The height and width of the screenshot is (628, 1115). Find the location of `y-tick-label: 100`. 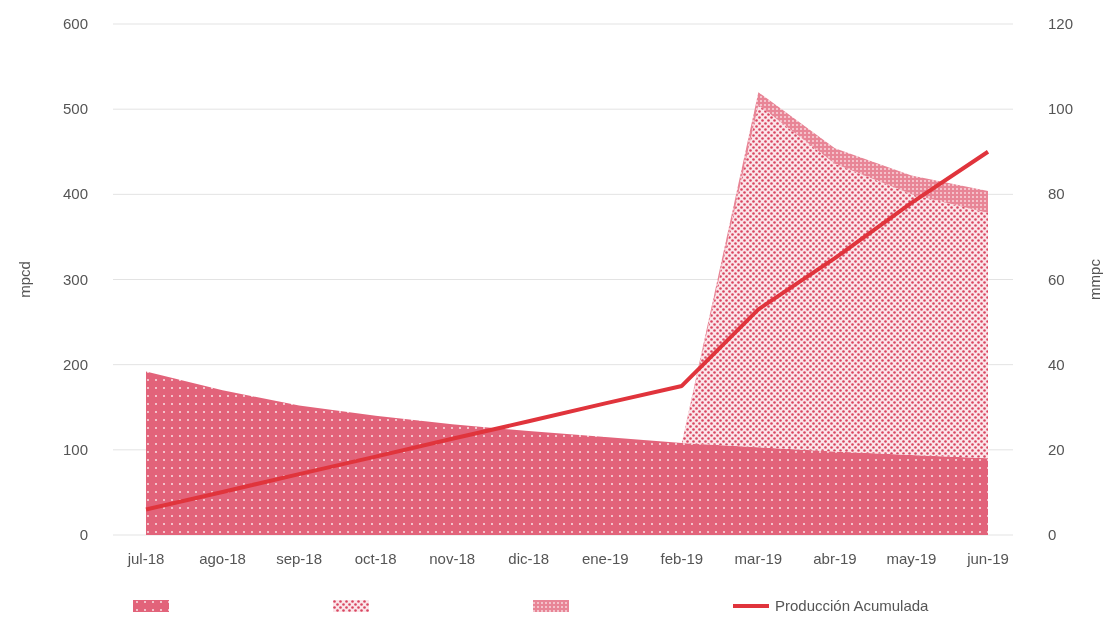

y-tick-label: 100 is located at coordinates (75, 449).